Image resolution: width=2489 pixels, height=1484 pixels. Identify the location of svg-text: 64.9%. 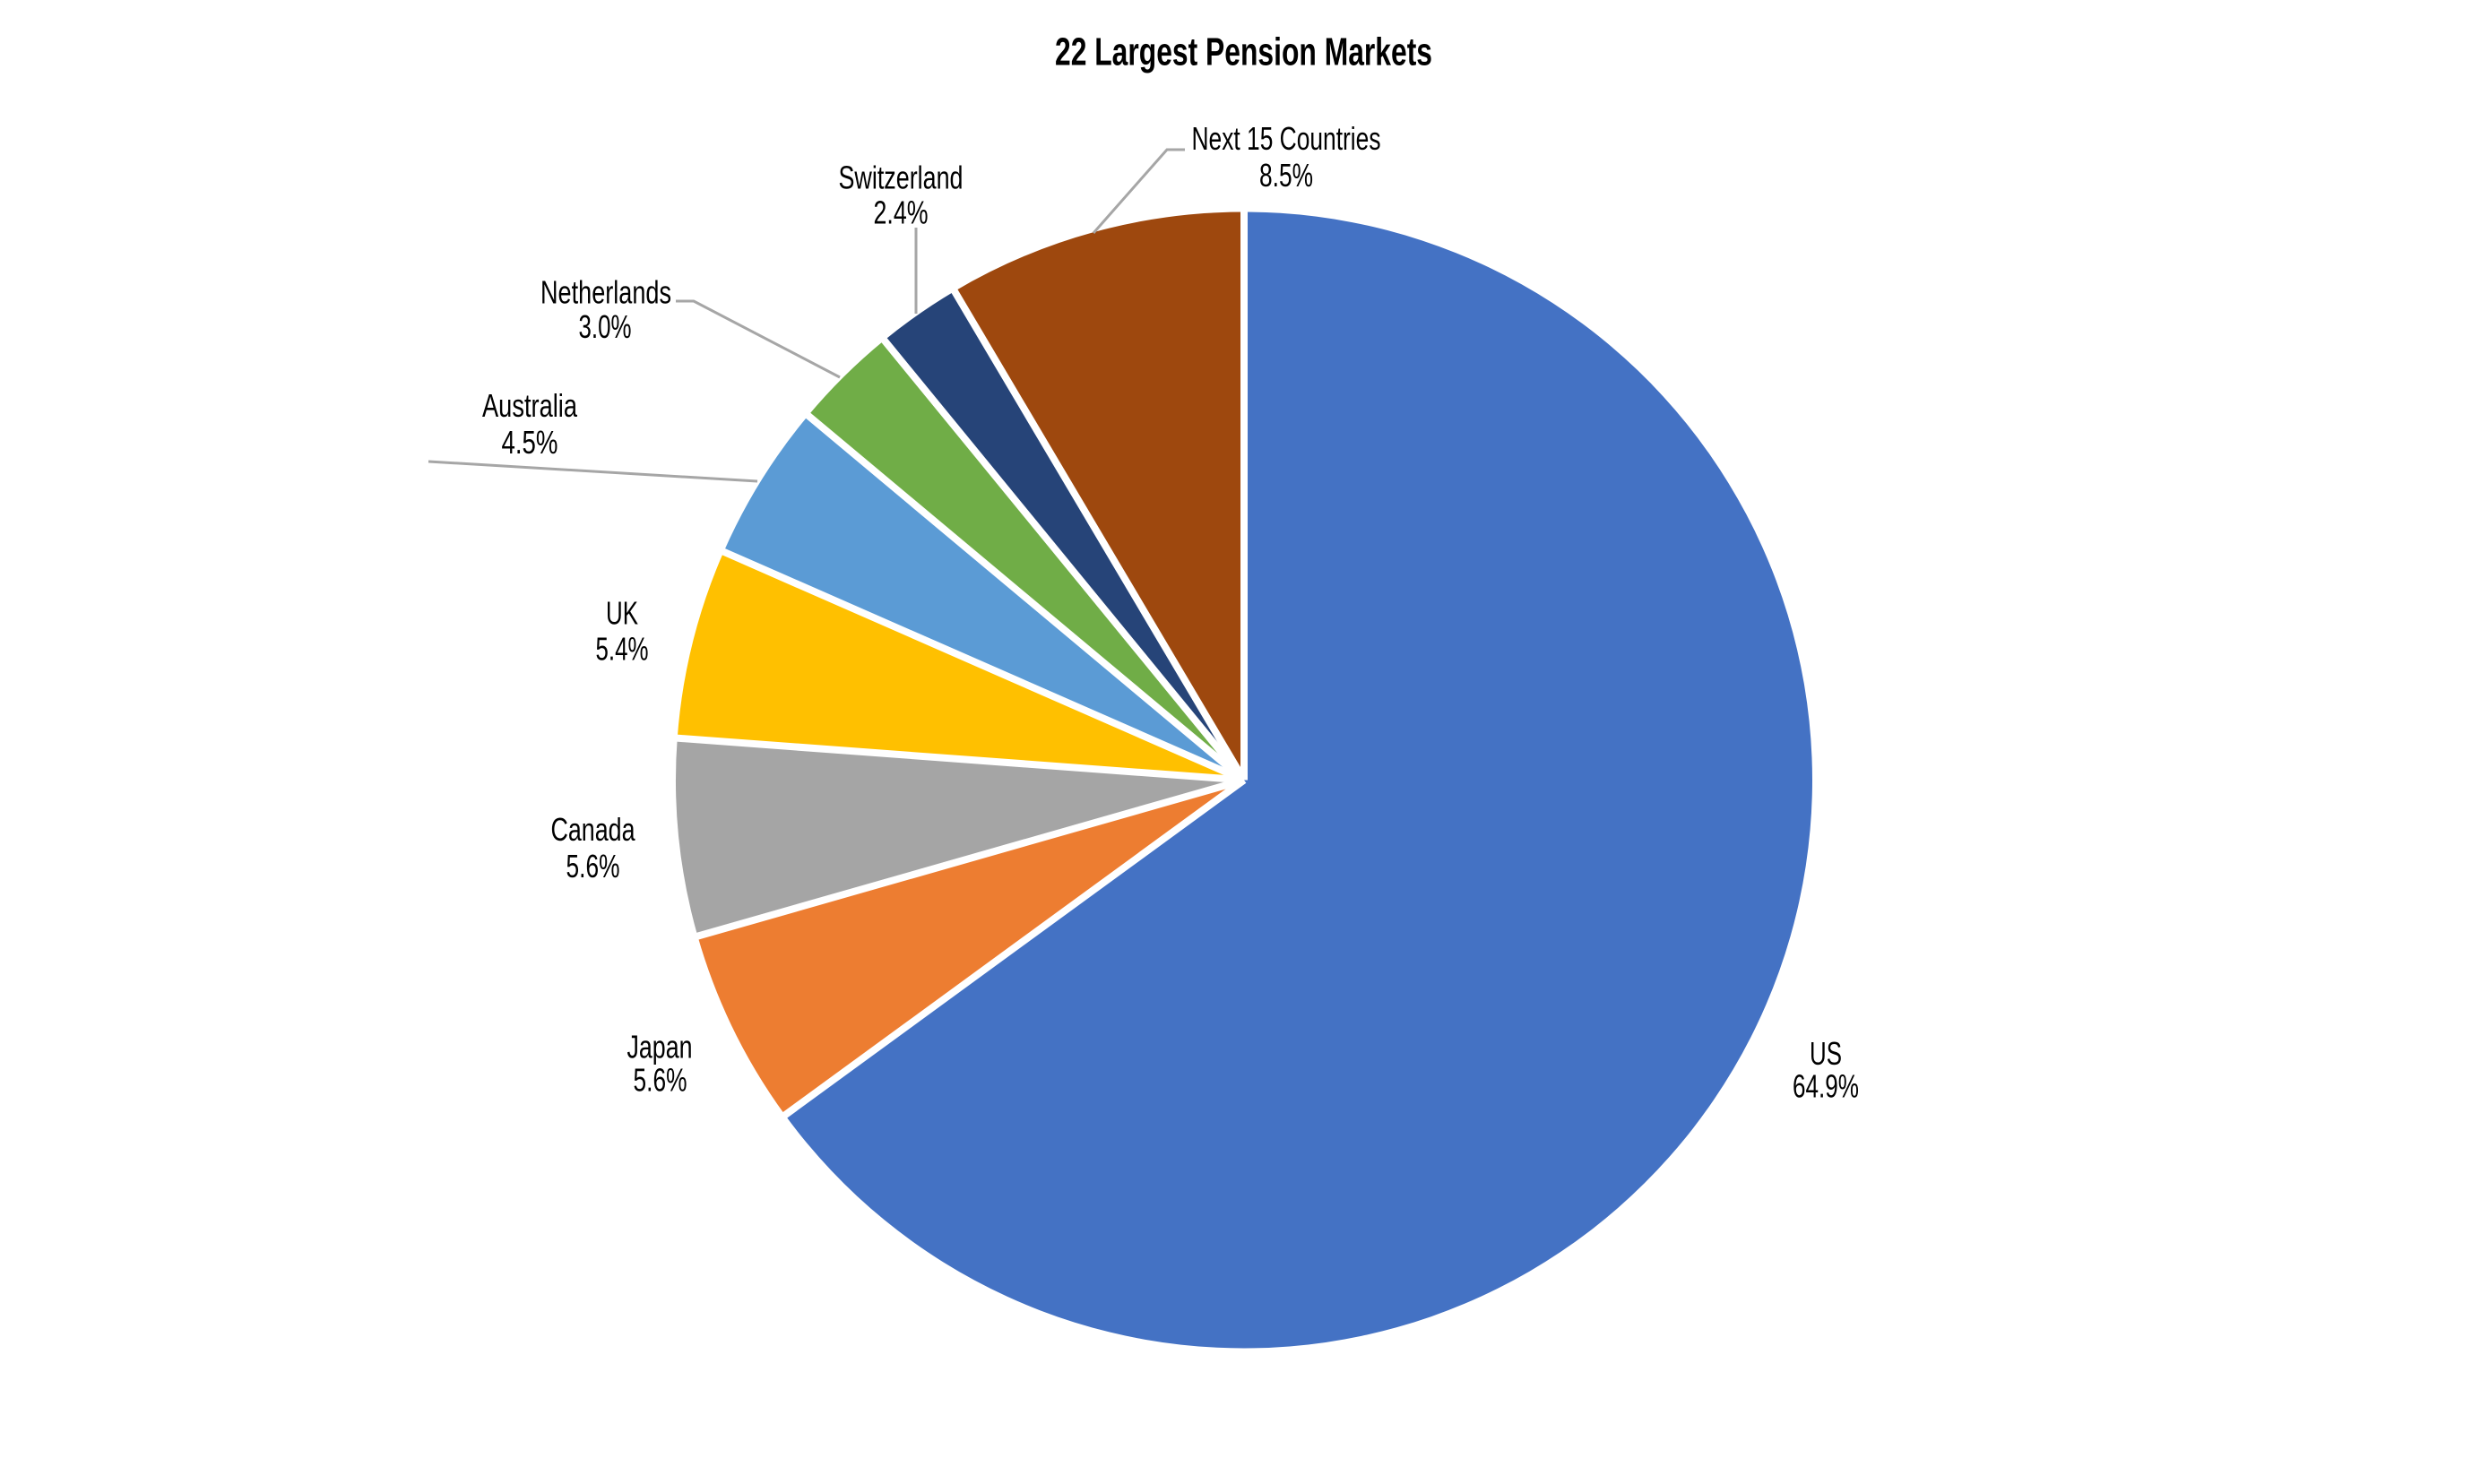
(1826, 1086).